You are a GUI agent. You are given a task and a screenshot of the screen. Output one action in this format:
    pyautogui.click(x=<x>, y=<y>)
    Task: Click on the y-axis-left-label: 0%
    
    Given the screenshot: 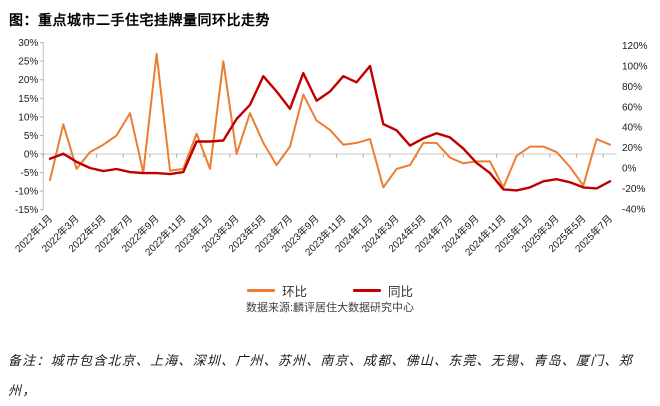 What is the action you would take?
    pyautogui.click(x=31, y=155)
    